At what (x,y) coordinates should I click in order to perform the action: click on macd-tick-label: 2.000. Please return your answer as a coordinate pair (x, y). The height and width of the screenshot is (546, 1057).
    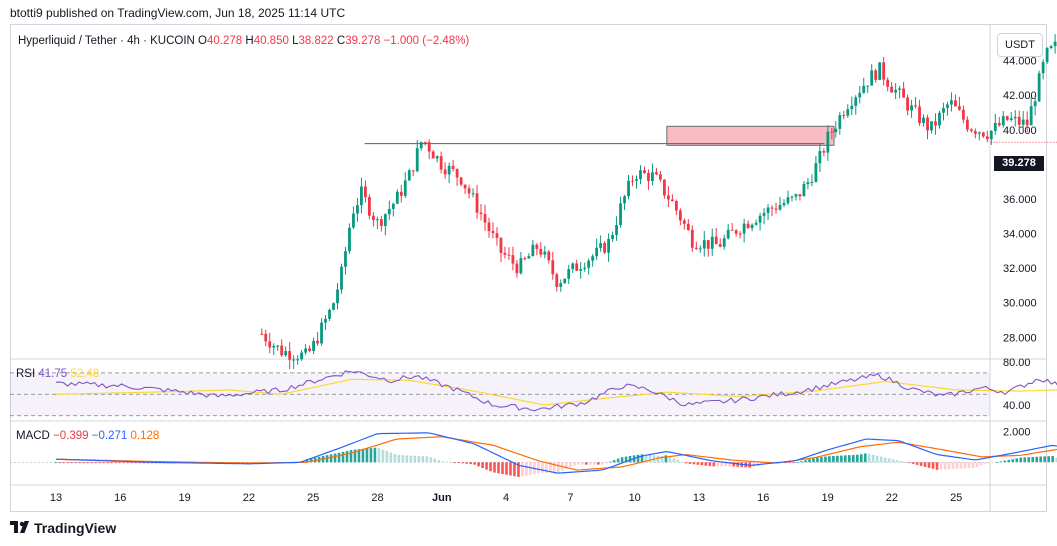
    Looking at the image, I should click on (1017, 432).